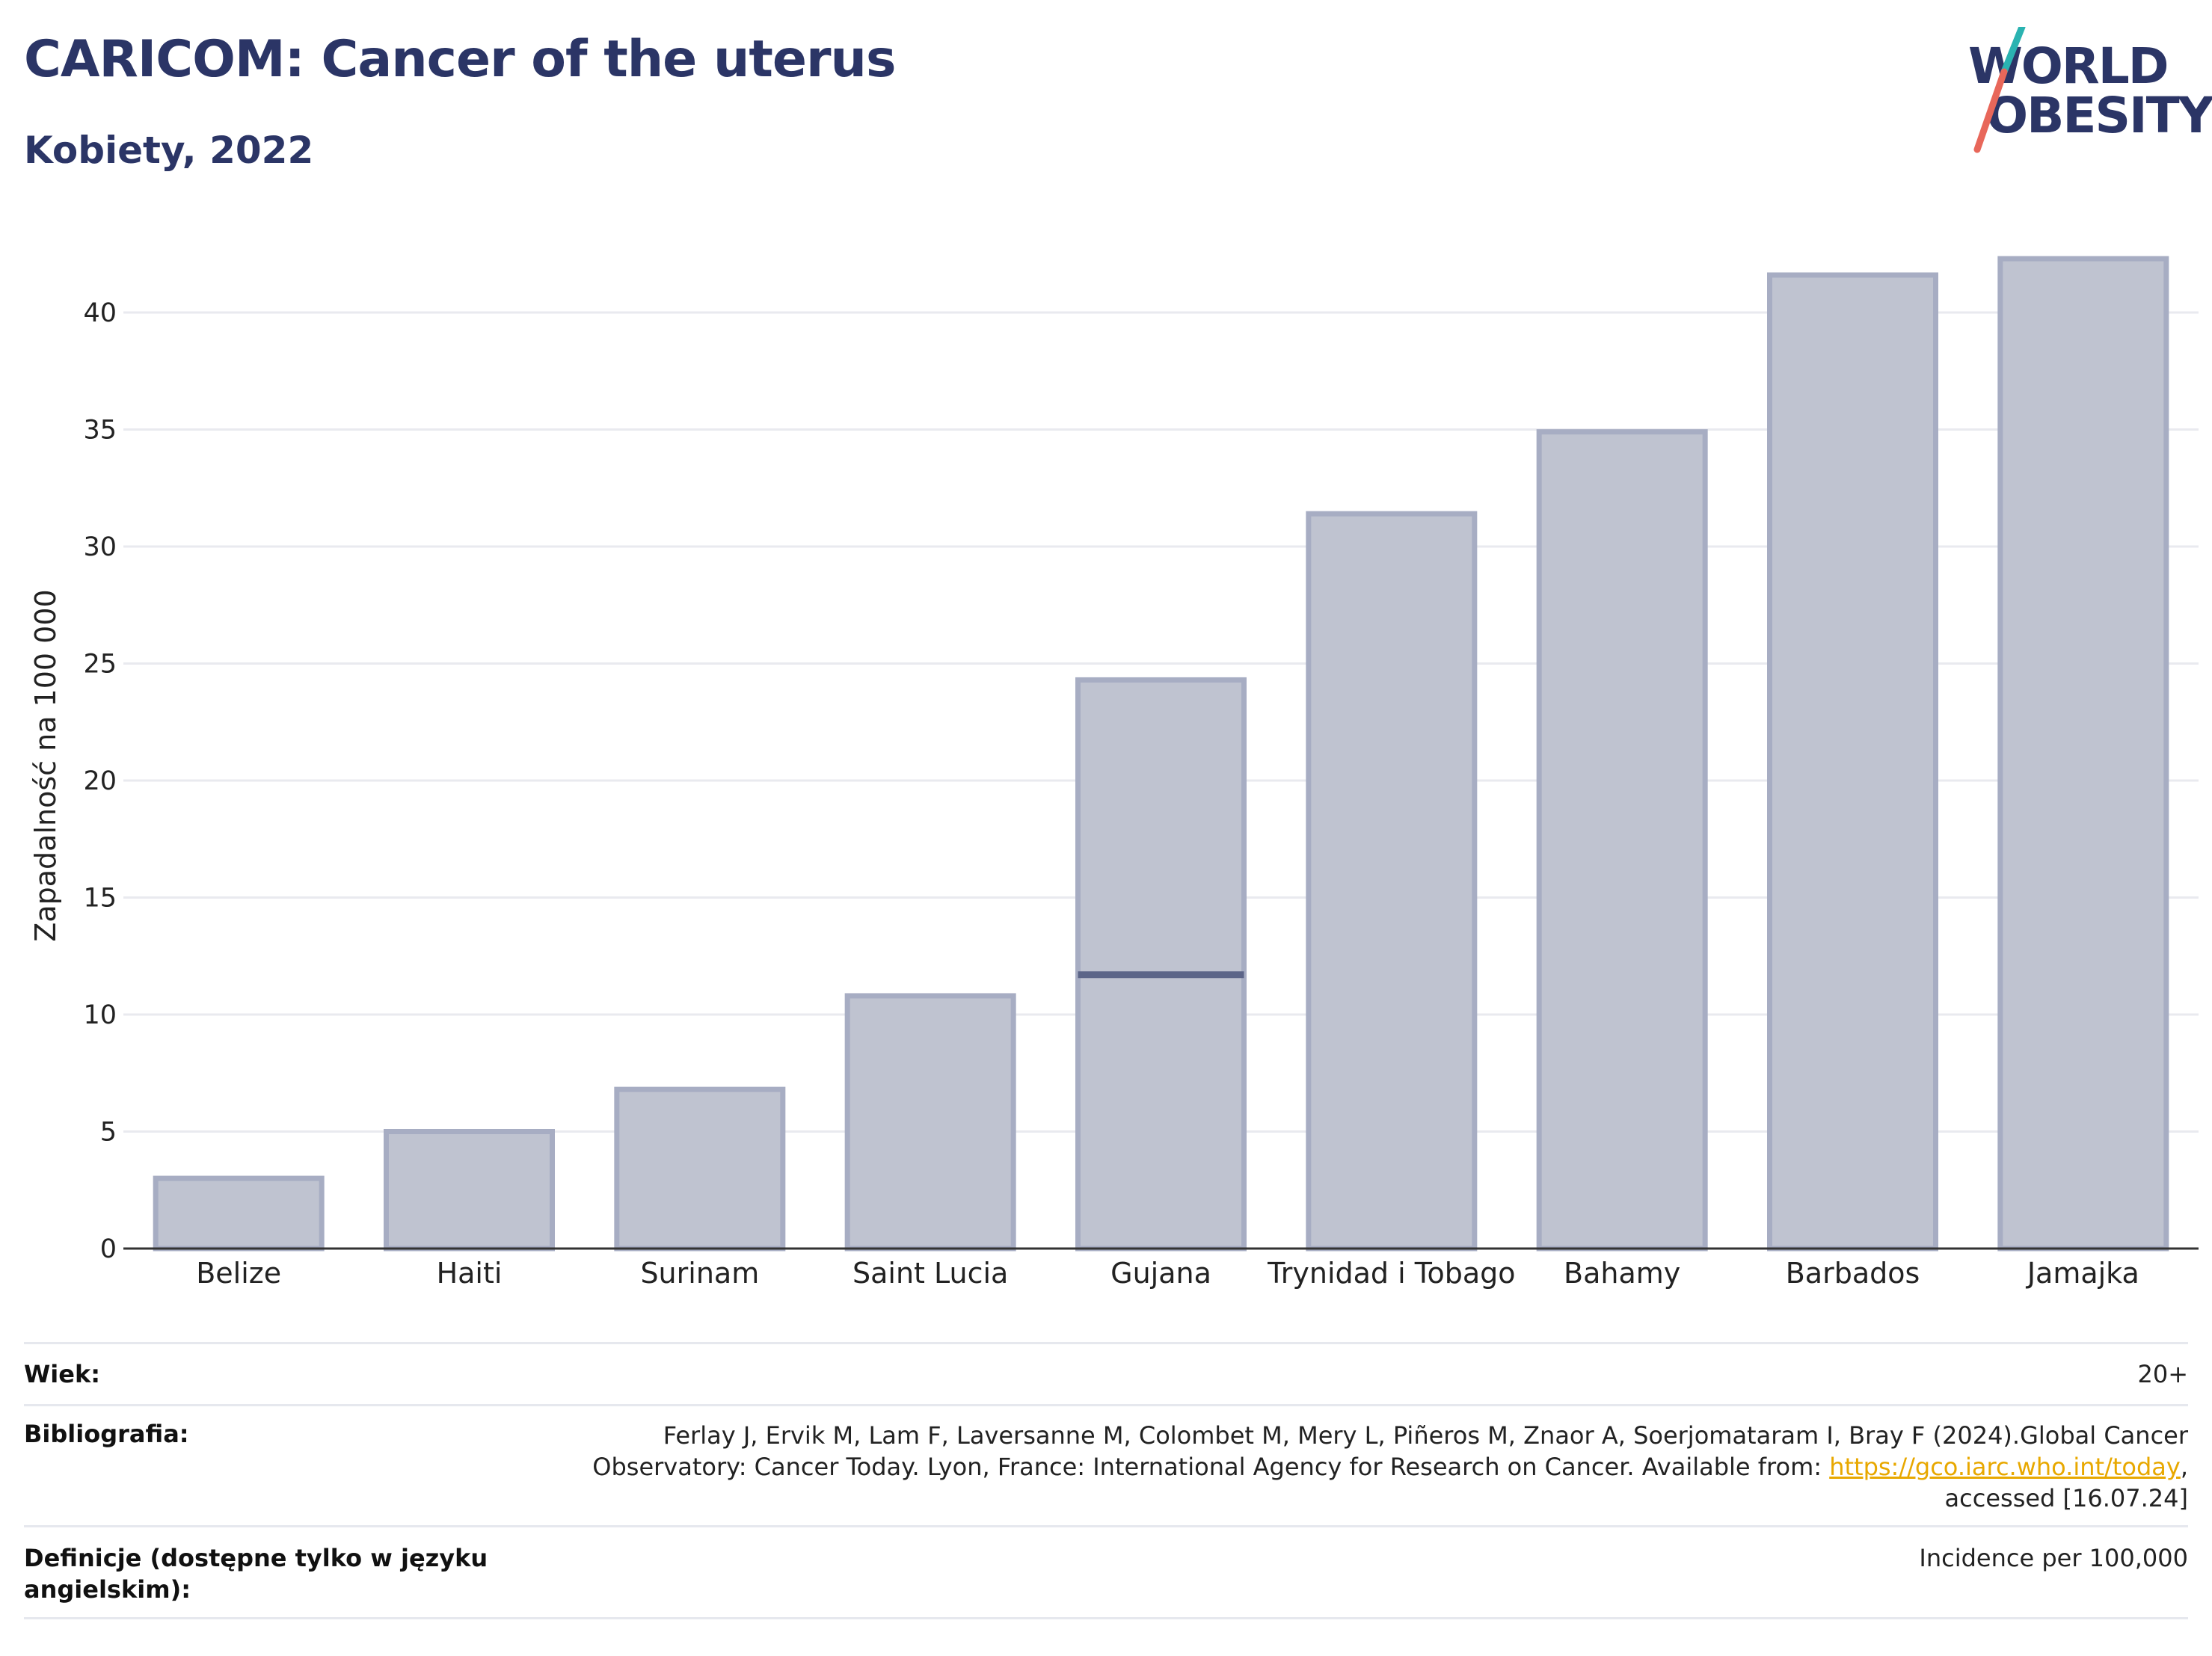 The image size is (2212, 1656). What do you see at coordinates (460, 59) in the screenshot?
I see `chart-title: CARICOM: Cancer of the uterus` at bounding box center [460, 59].